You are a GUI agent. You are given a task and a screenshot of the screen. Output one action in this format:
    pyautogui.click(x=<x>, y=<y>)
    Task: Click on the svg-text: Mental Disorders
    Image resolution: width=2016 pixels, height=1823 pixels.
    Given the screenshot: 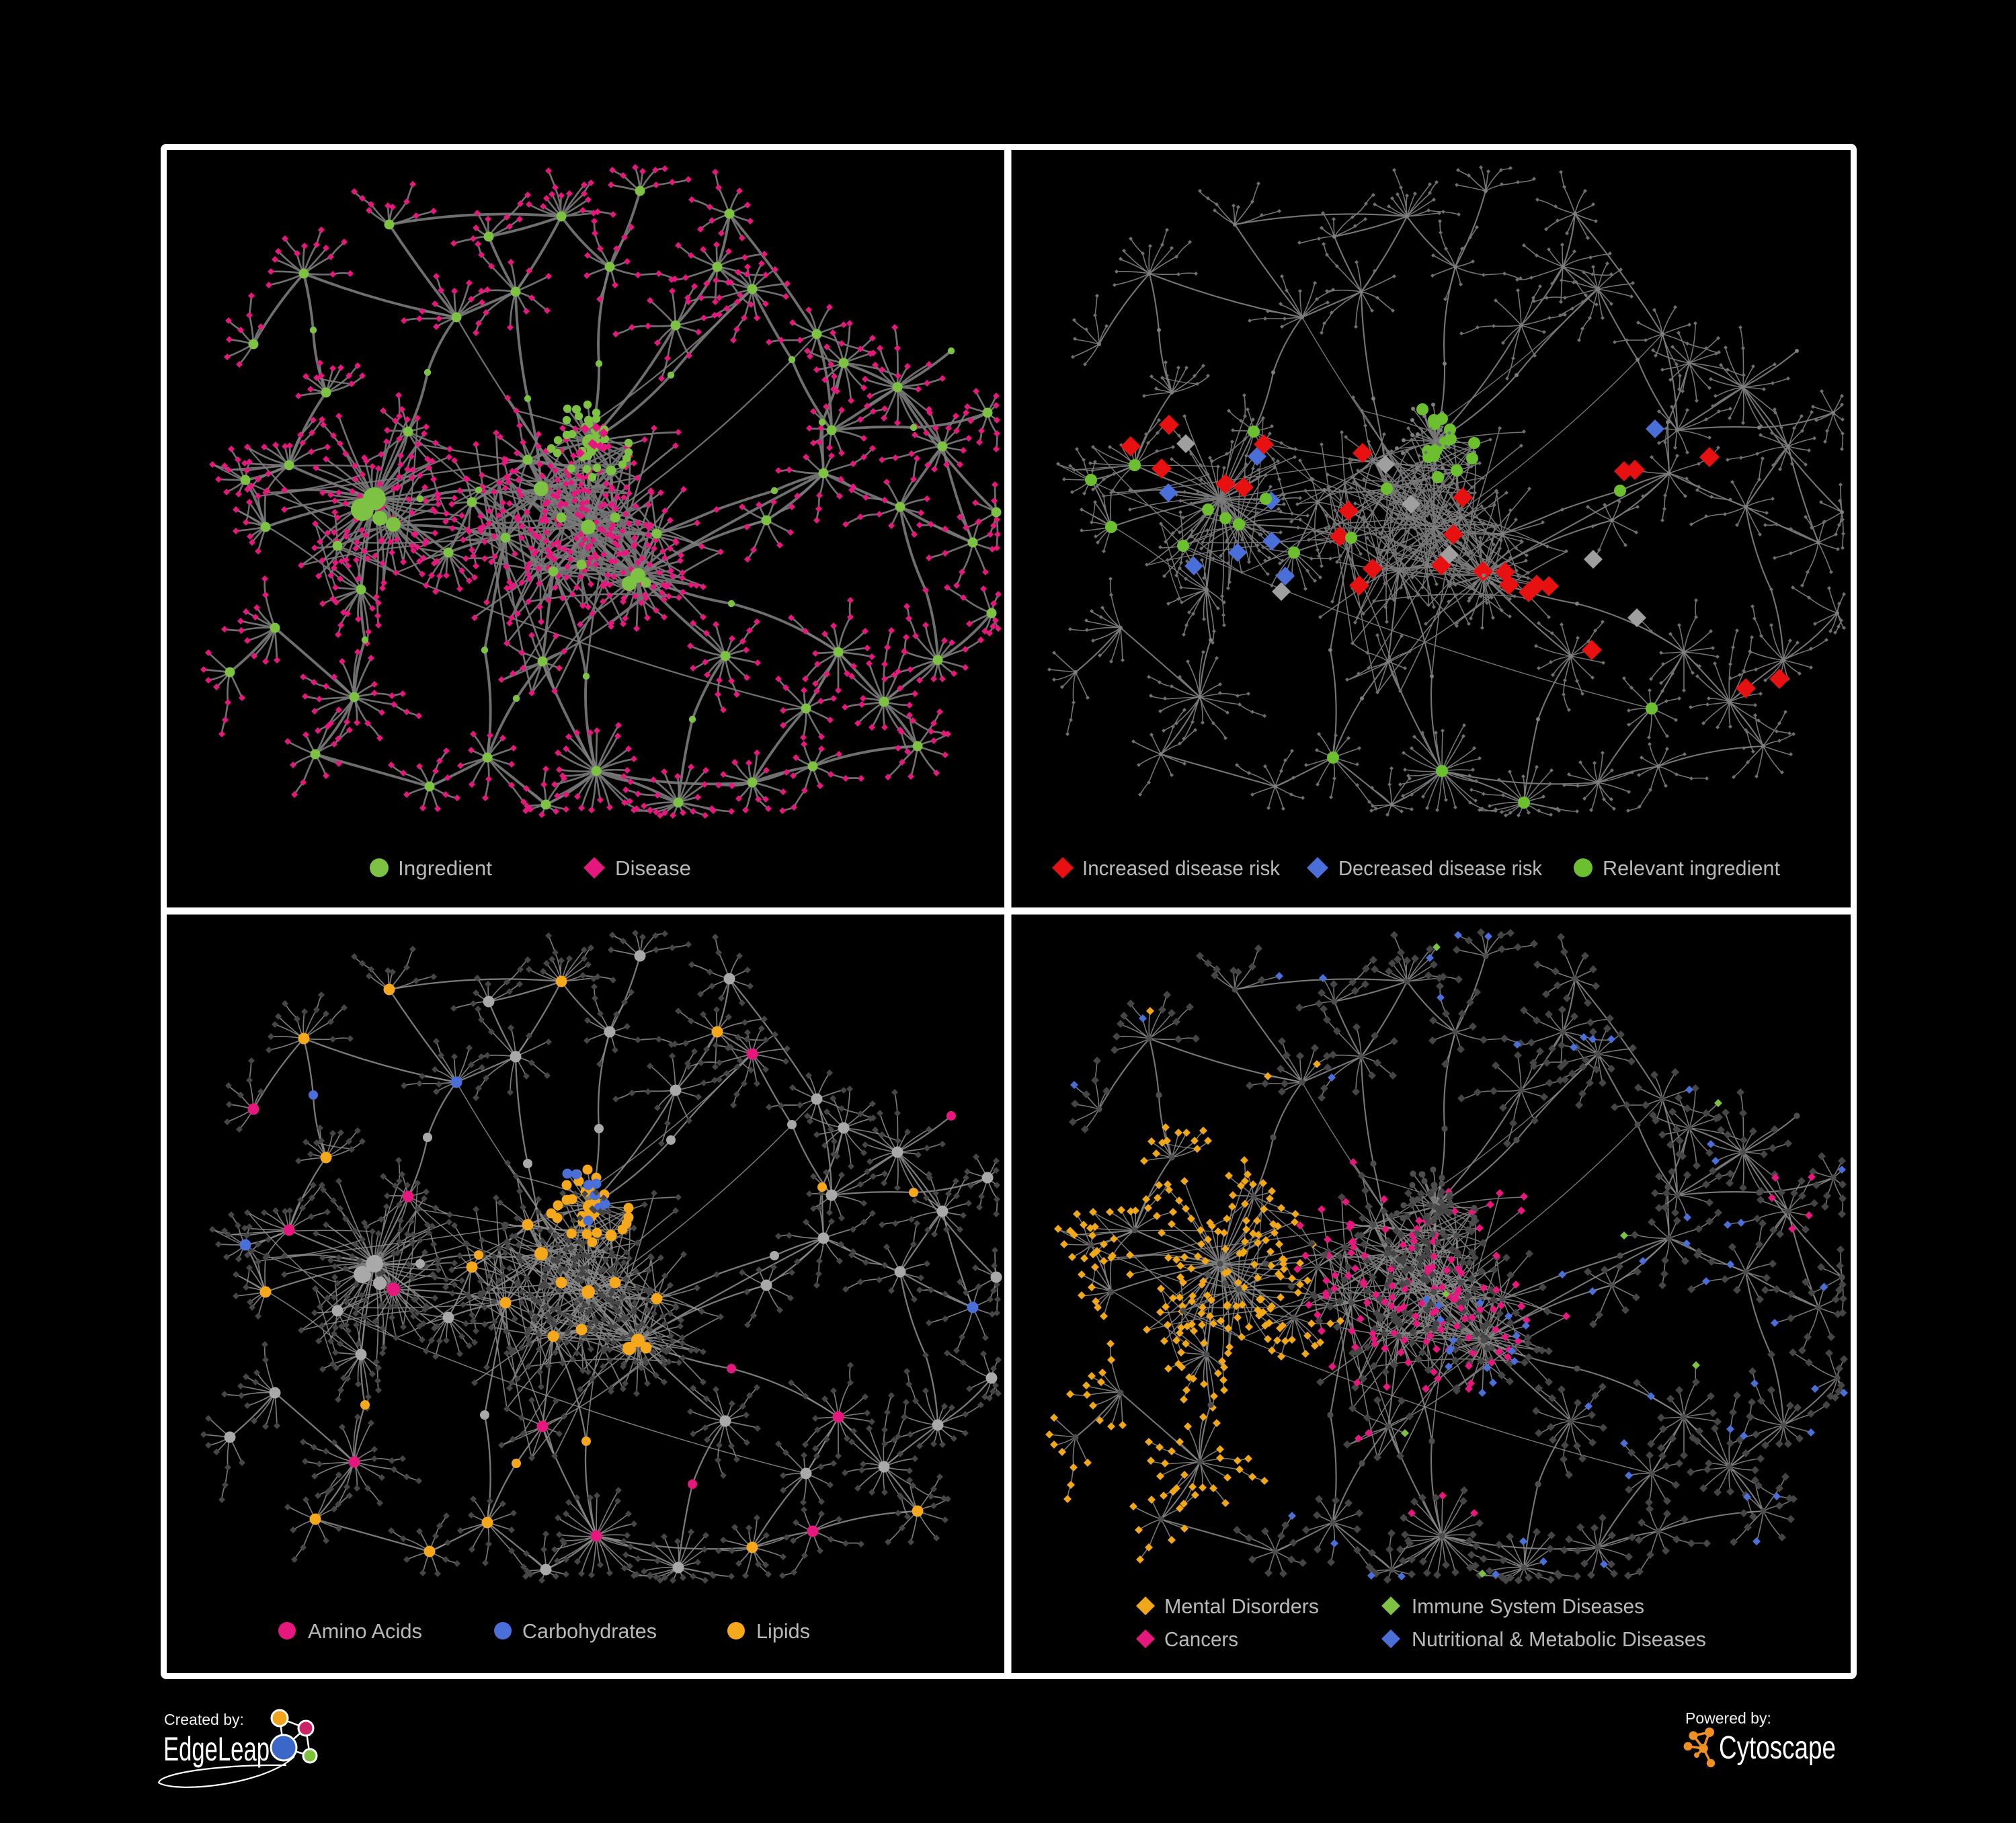 What is the action you would take?
    pyautogui.click(x=1241, y=1606)
    